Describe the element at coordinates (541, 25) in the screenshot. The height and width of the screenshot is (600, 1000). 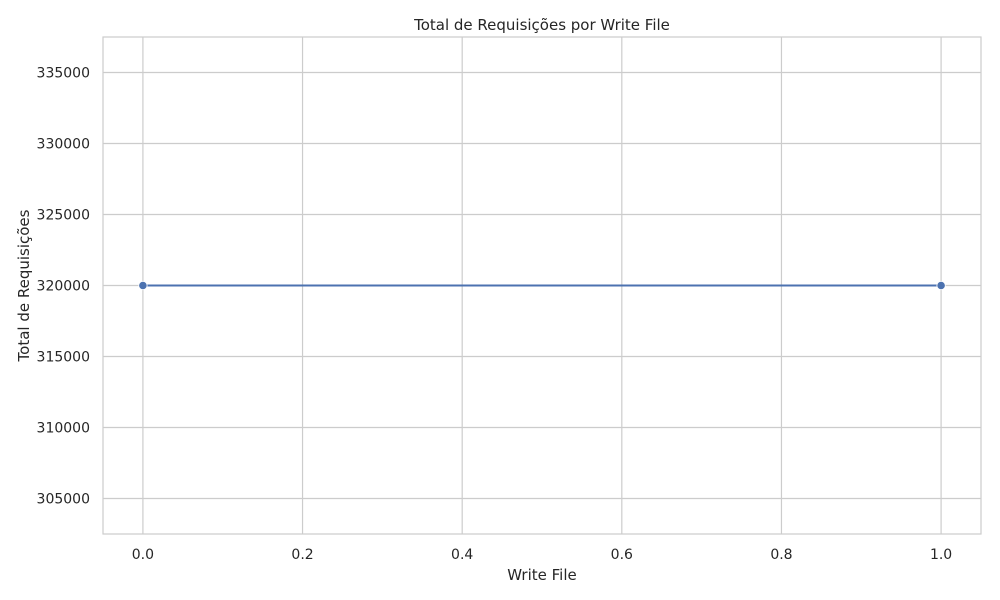
I see `chart-title: Total de Requisições por Write File` at that location.